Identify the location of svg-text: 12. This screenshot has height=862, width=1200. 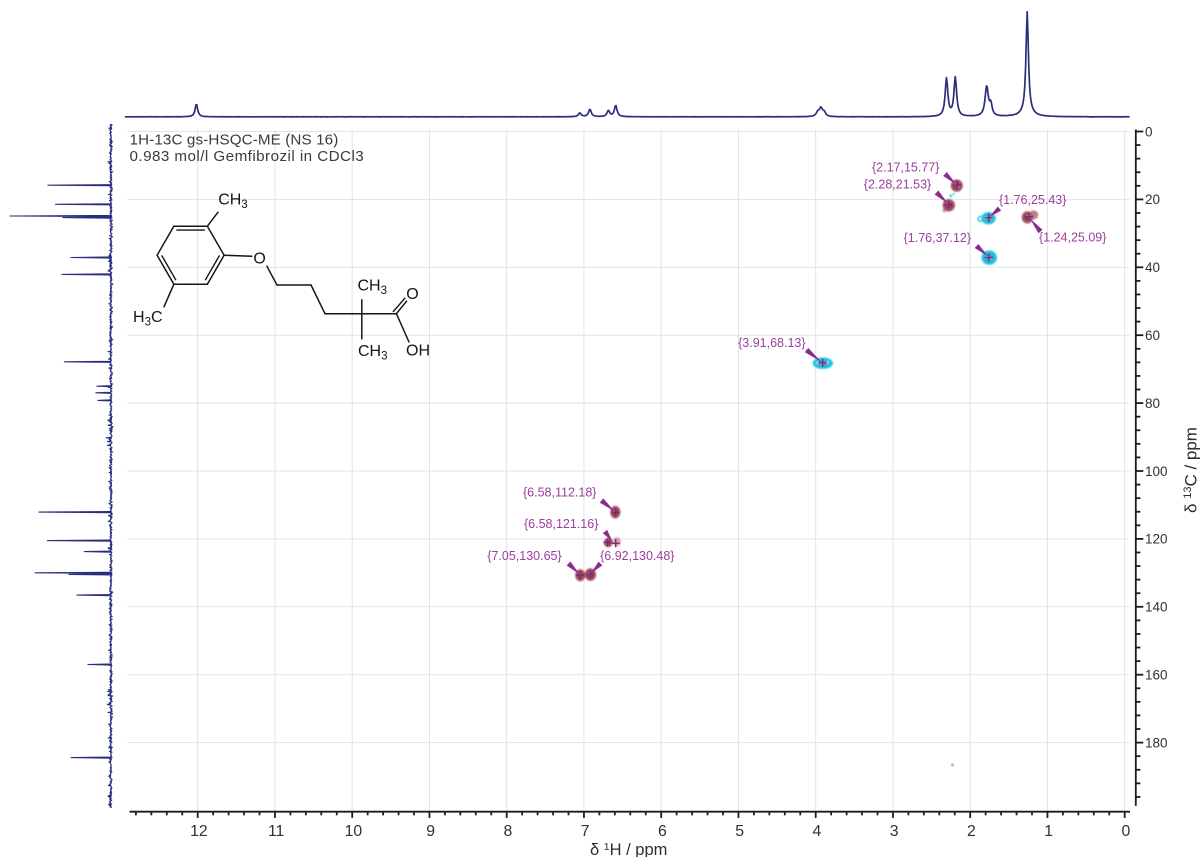
(199, 831).